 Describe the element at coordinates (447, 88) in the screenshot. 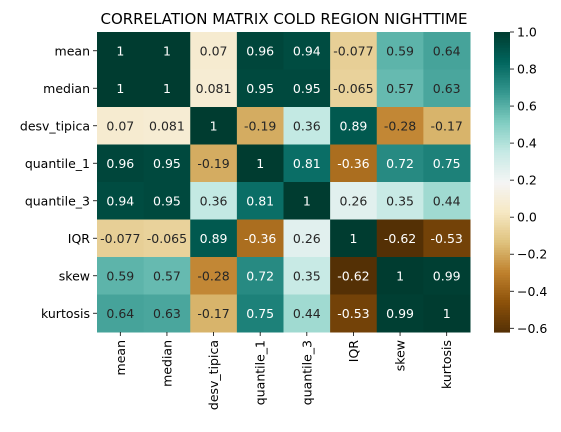

I see `heatmap-cell-median-kurtosis` at that location.